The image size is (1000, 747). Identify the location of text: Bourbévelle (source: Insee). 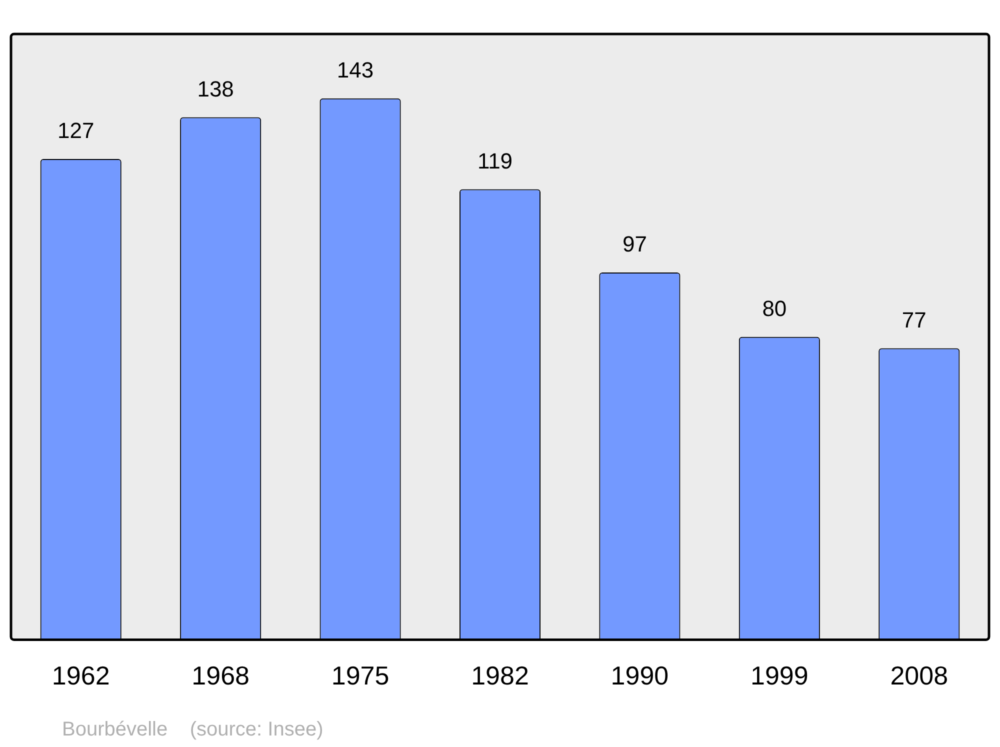
(193, 729).